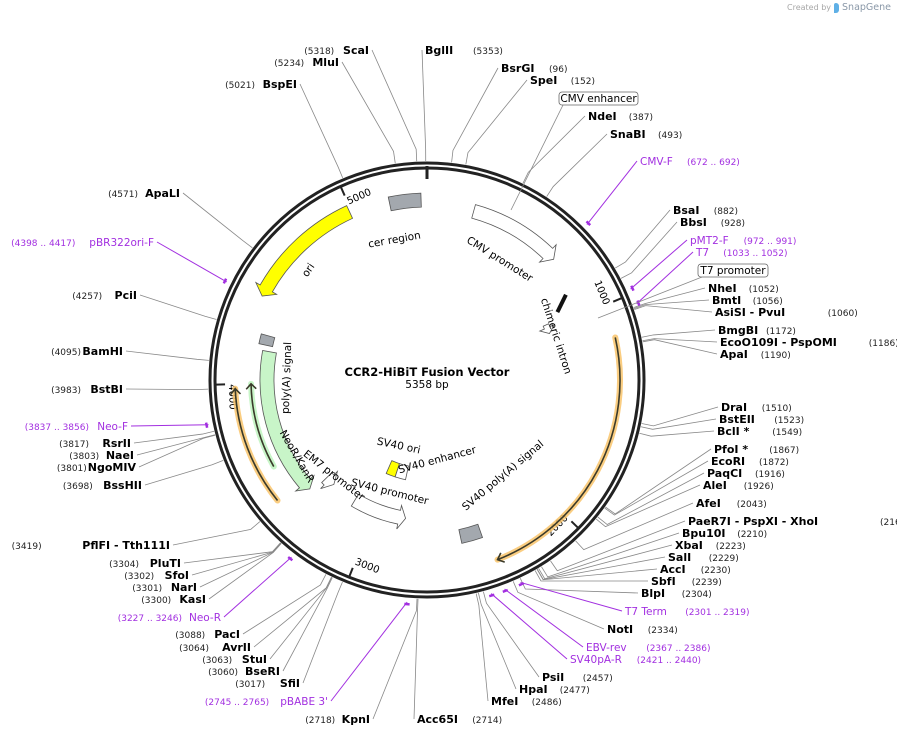 The image size is (897, 736). Describe the element at coordinates (97, 467) in the screenshot. I see `restriction-site-ngomiv: NgoMIV(3801)` at that location.